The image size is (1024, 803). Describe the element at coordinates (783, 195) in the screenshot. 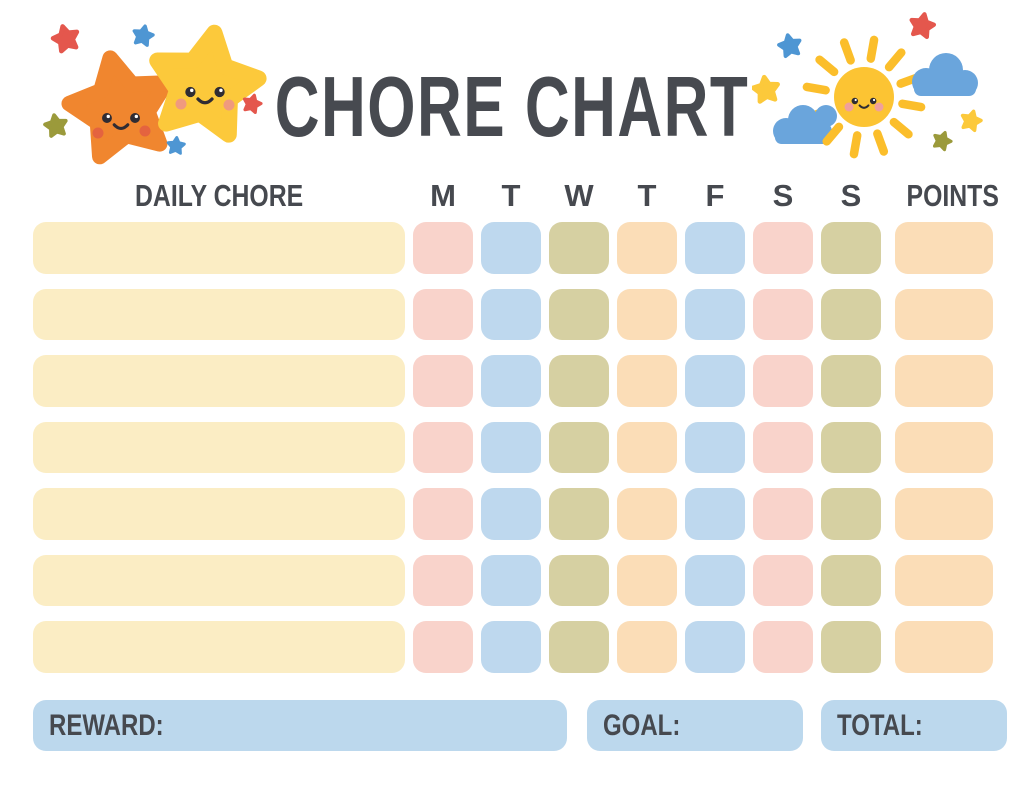

I see `column-header-sat: S` at that location.